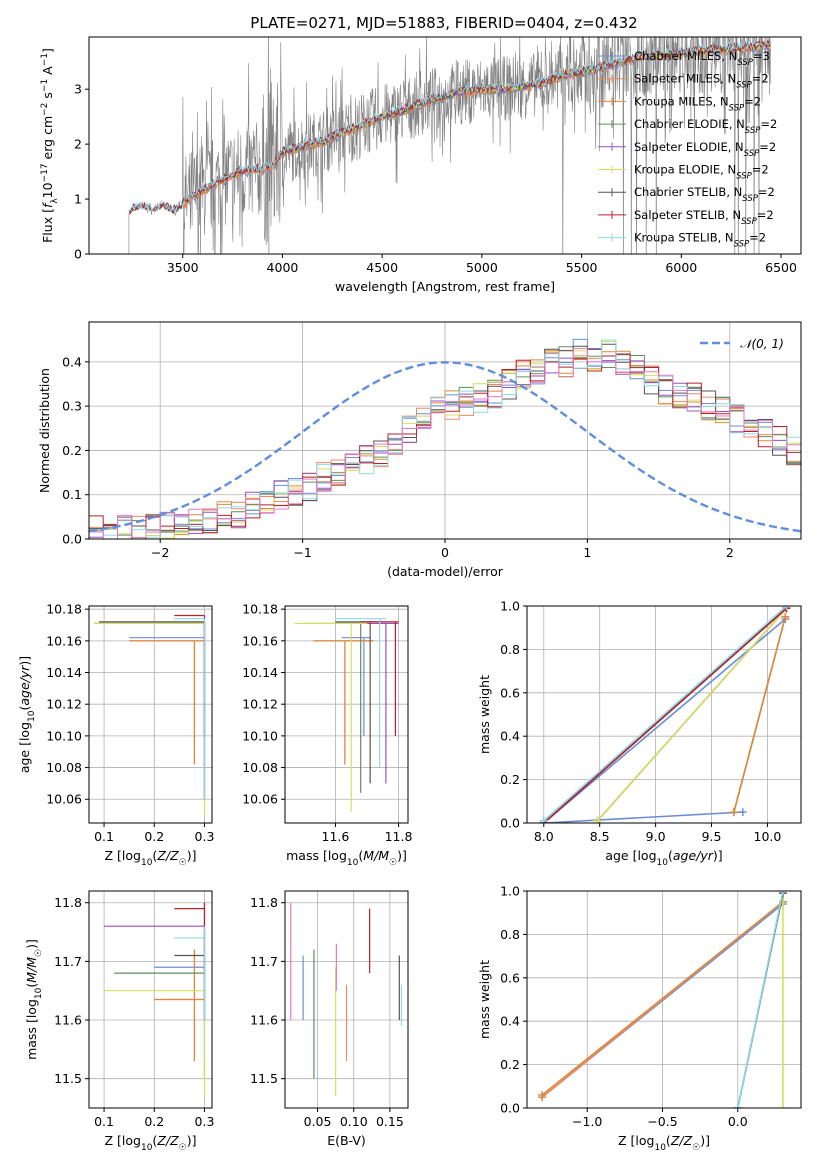 This screenshot has width=819, height=1170. What do you see at coordinates (482, 267) in the screenshot?
I see `x-tick-label: 5000` at bounding box center [482, 267].